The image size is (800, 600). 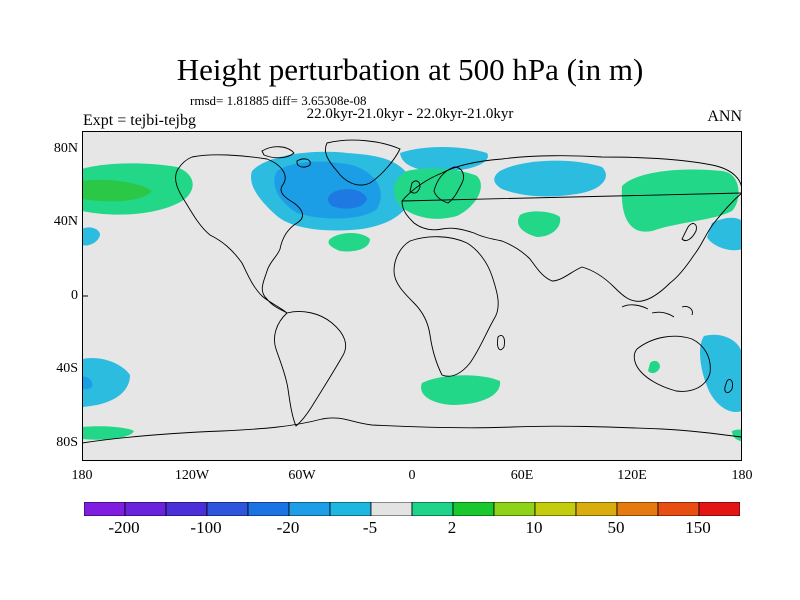 What do you see at coordinates (74, 295) in the screenshot?
I see `lat-label: 0` at bounding box center [74, 295].